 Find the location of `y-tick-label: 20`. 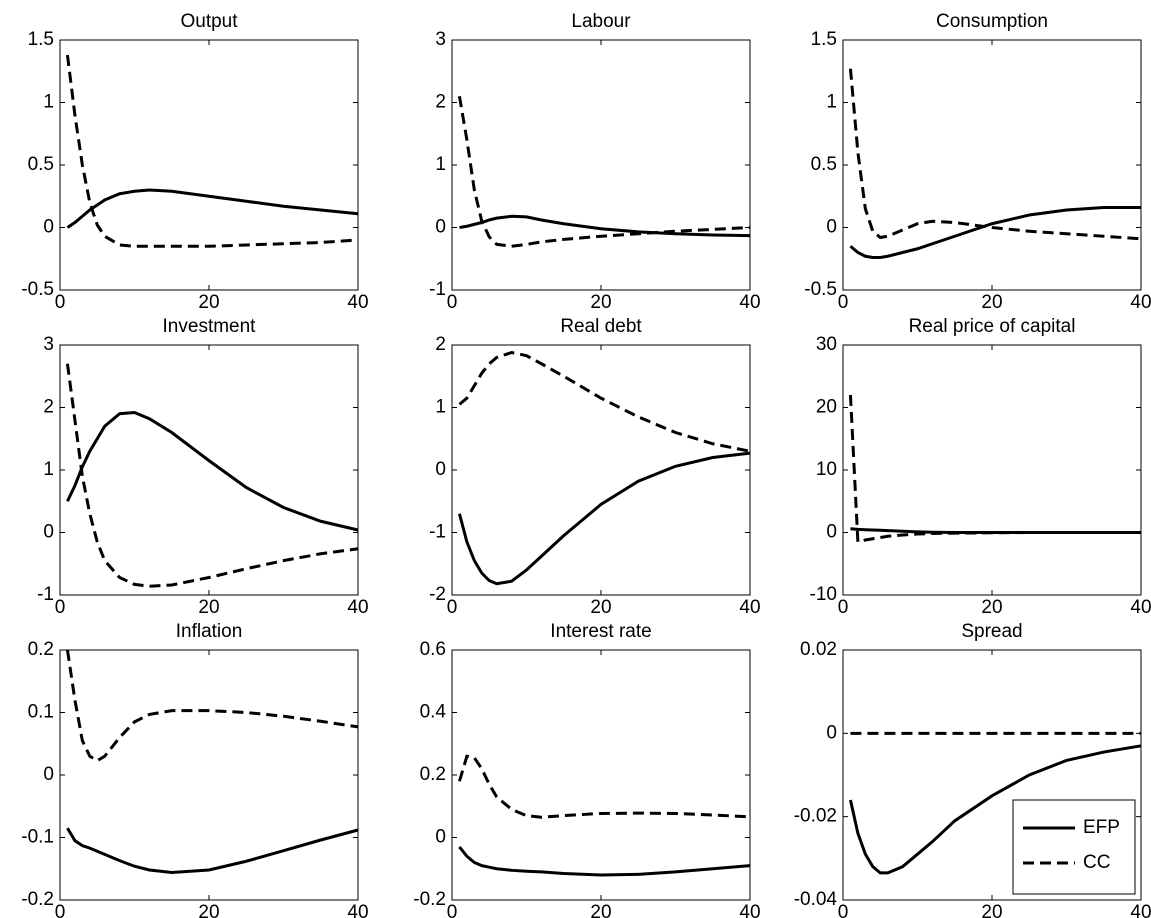

y-tick-label: 20 is located at coordinates (826, 407).